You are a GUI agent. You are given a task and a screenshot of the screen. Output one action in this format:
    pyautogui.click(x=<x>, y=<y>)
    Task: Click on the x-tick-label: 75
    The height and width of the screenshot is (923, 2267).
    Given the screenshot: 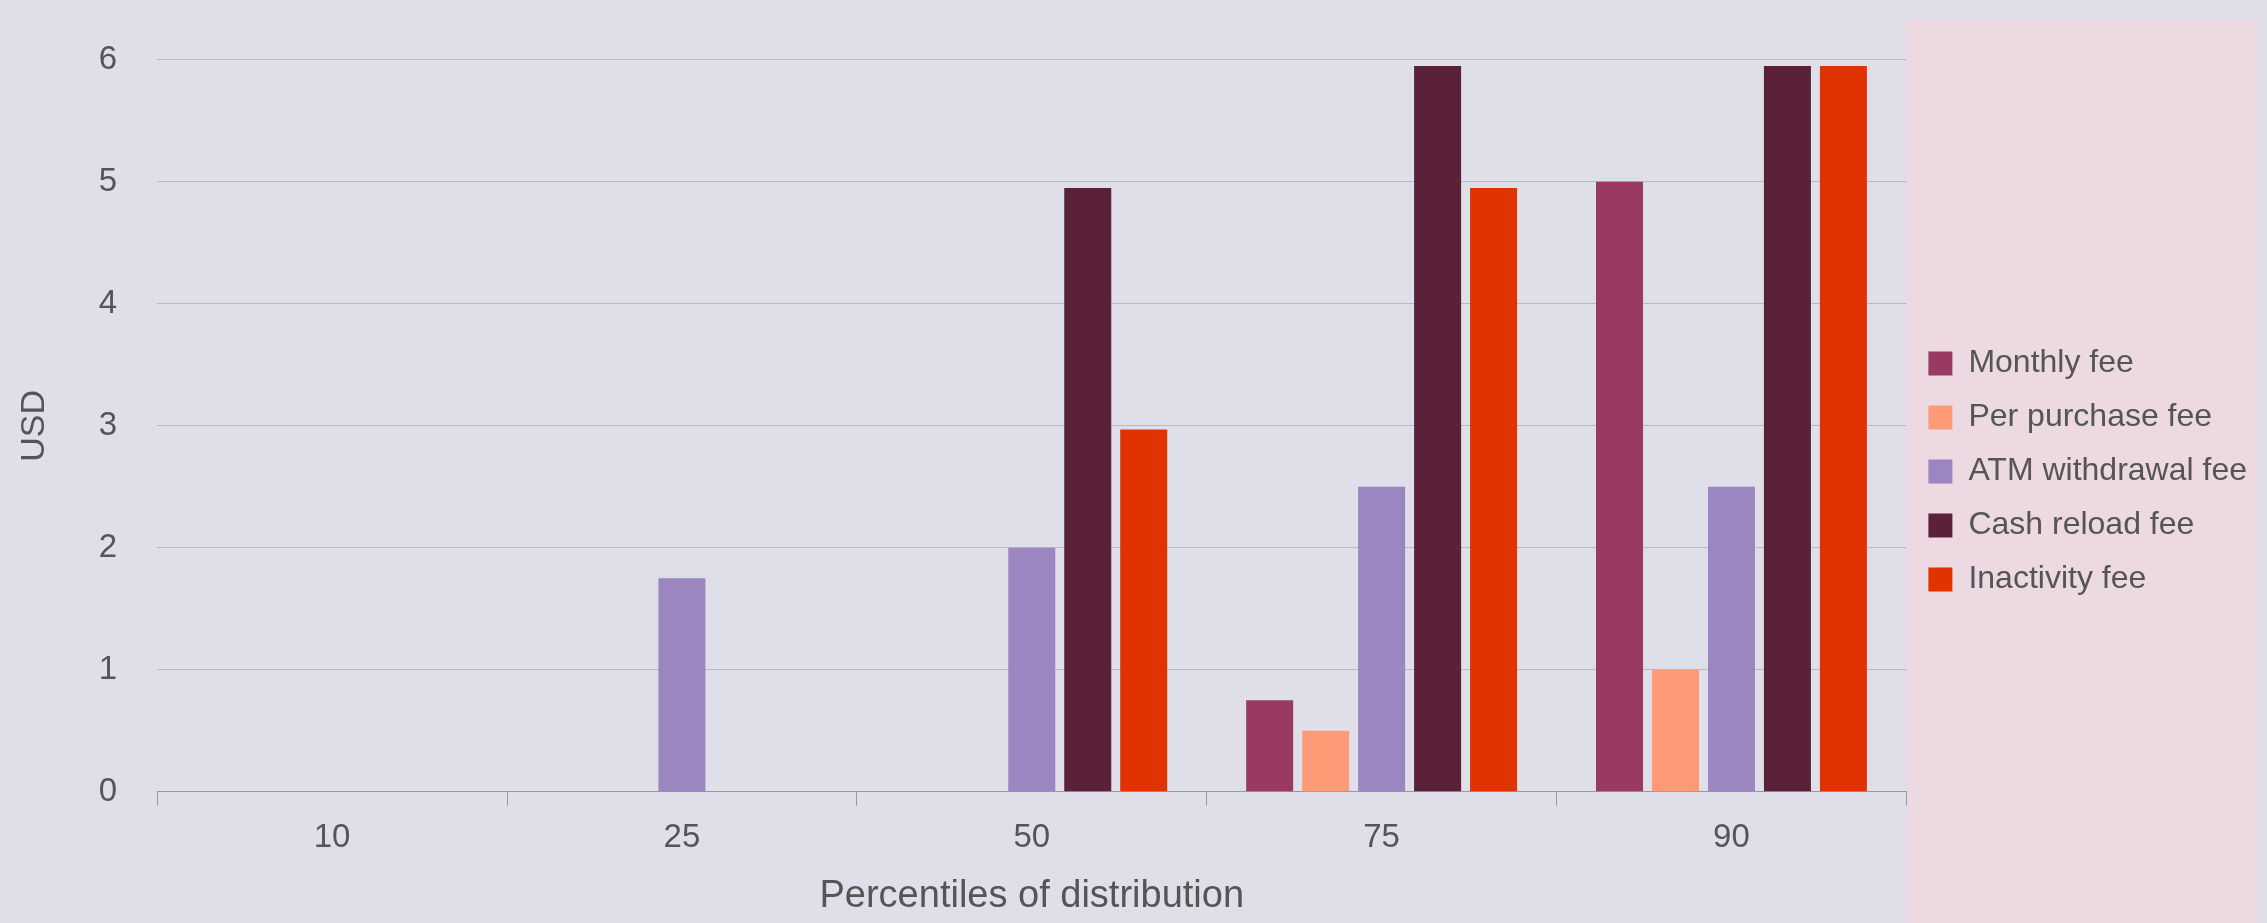 What is the action you would take?
    pyautogui.click(x=1381, y=835)
    